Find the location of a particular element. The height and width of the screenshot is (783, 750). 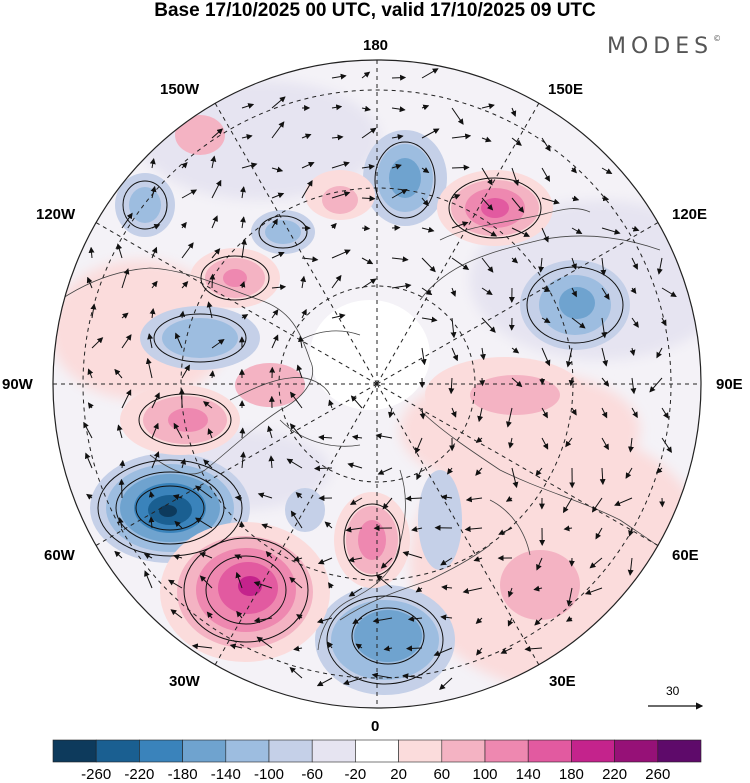

colorbar-tick-label: 180 is located at coordinates (571, 774).